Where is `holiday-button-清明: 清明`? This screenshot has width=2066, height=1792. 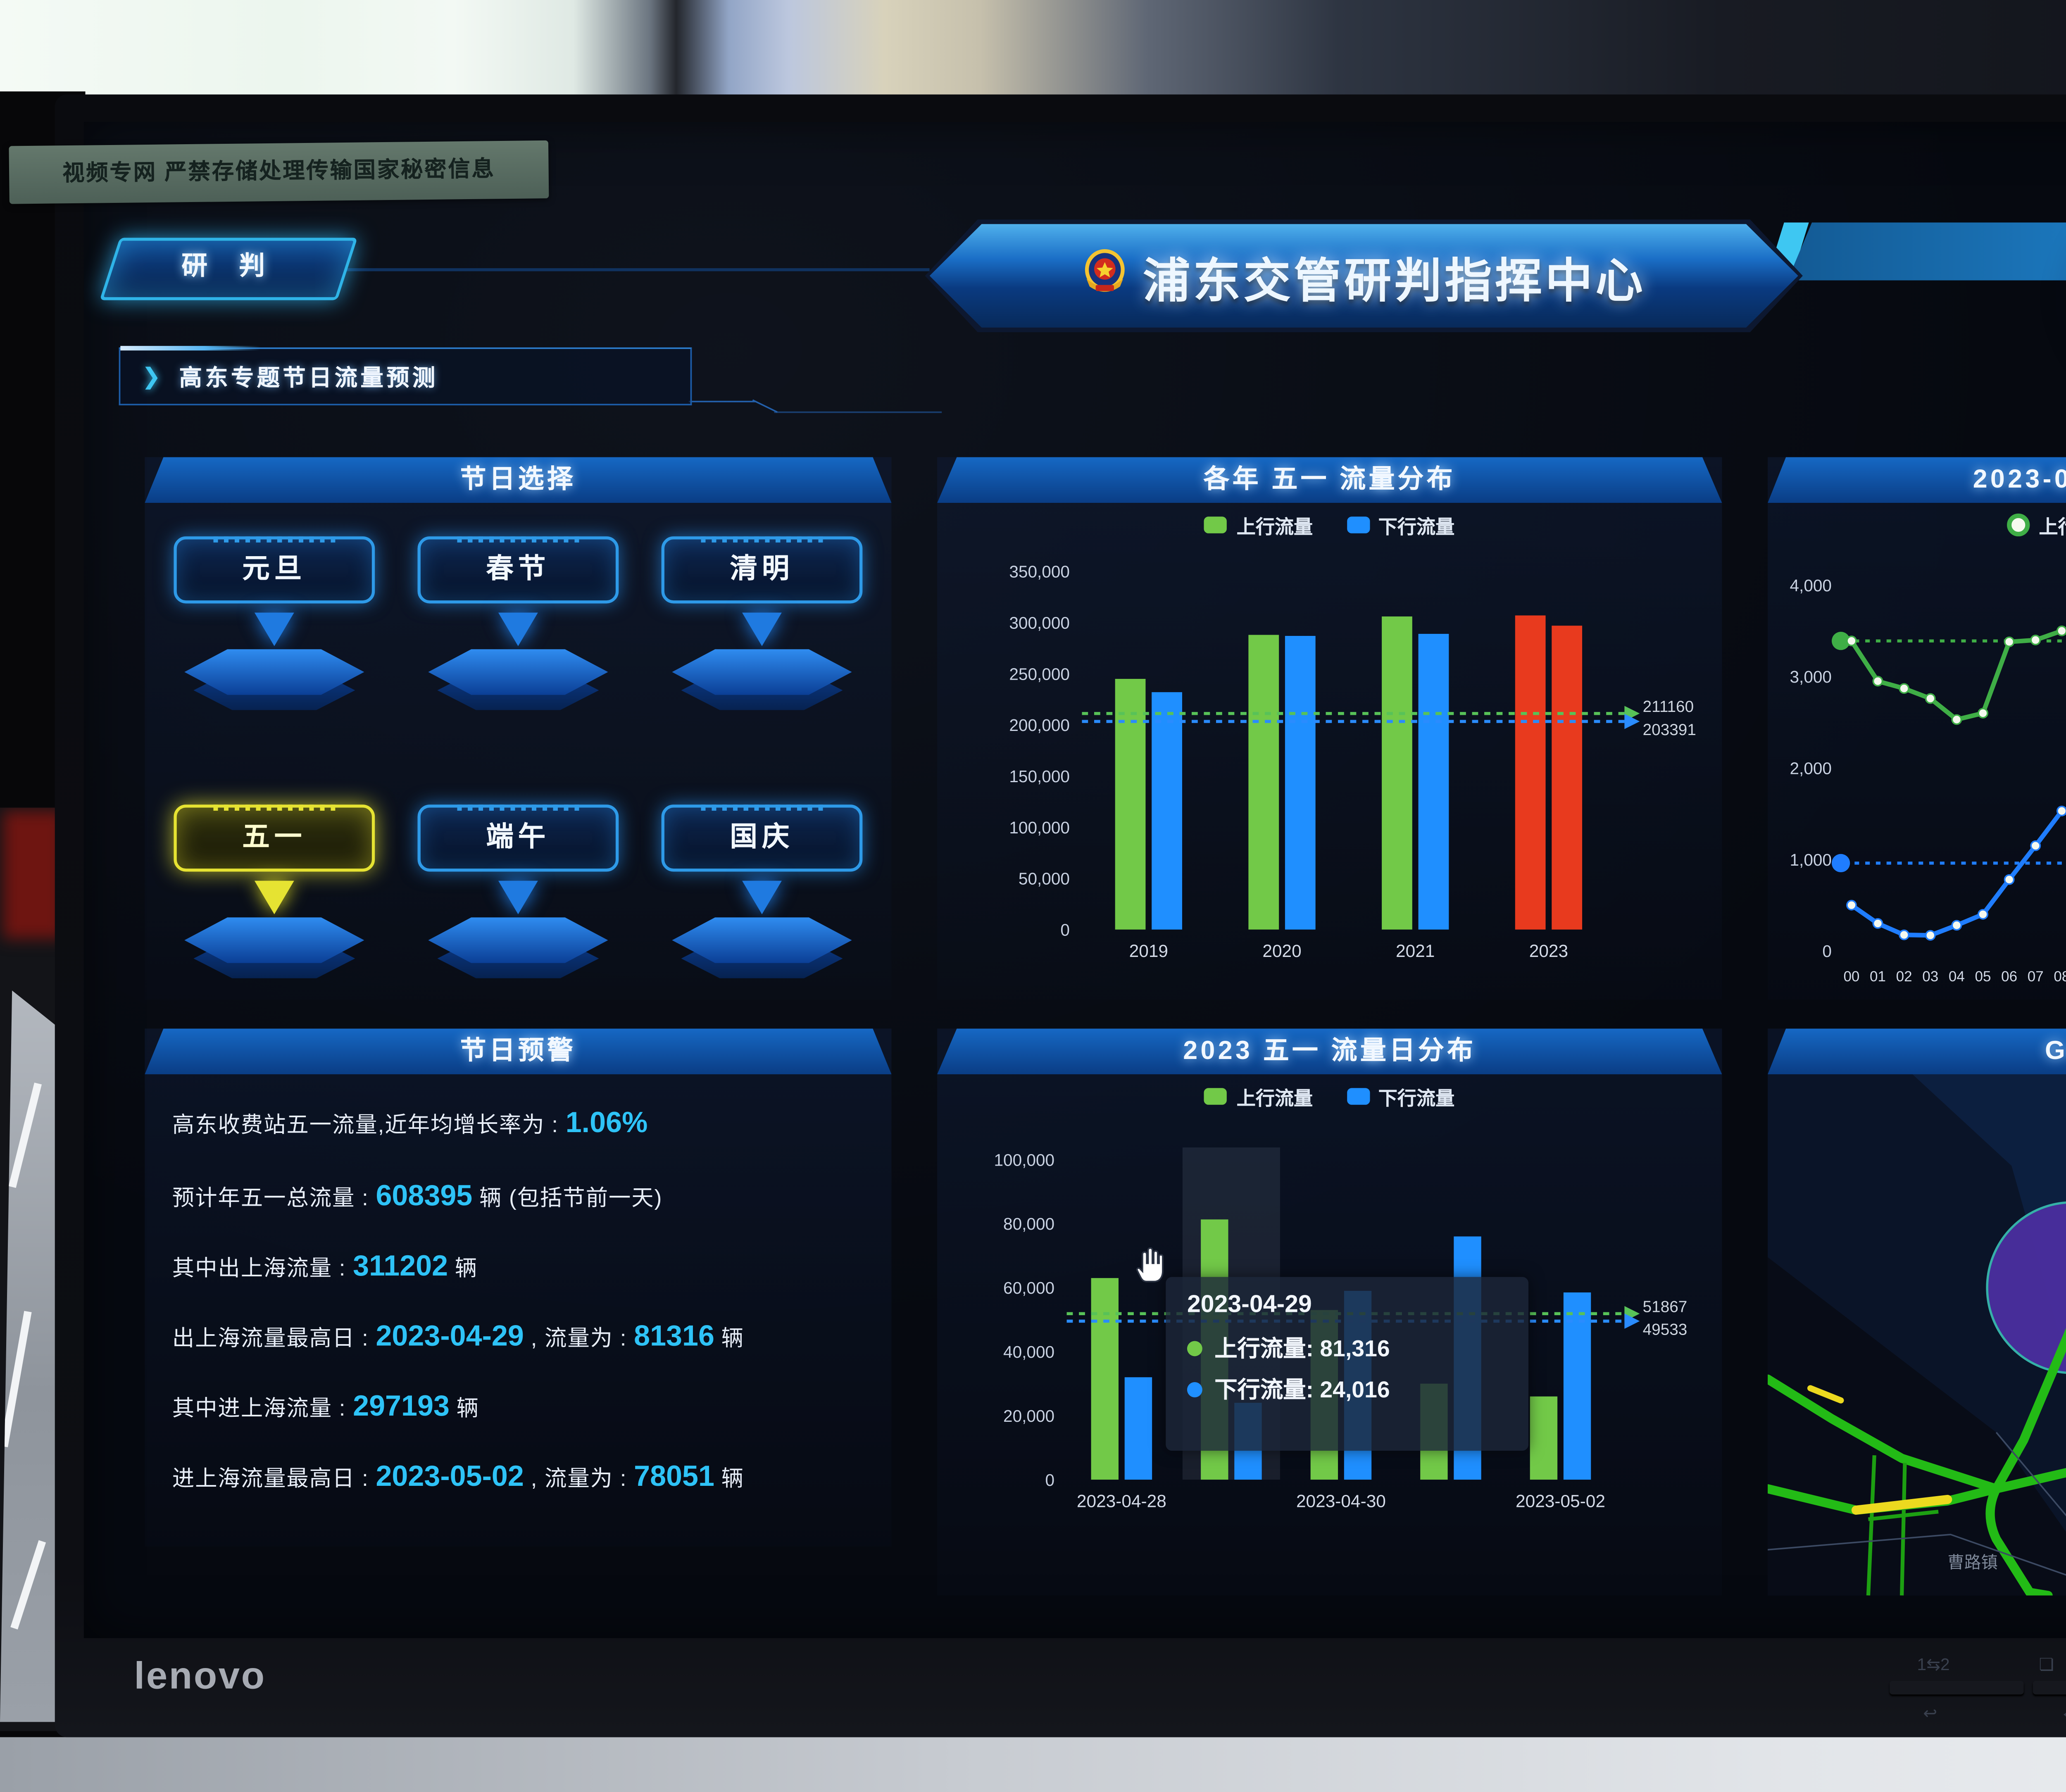
holiday-button-清明: 清明 is located at coordinates (762, 570).